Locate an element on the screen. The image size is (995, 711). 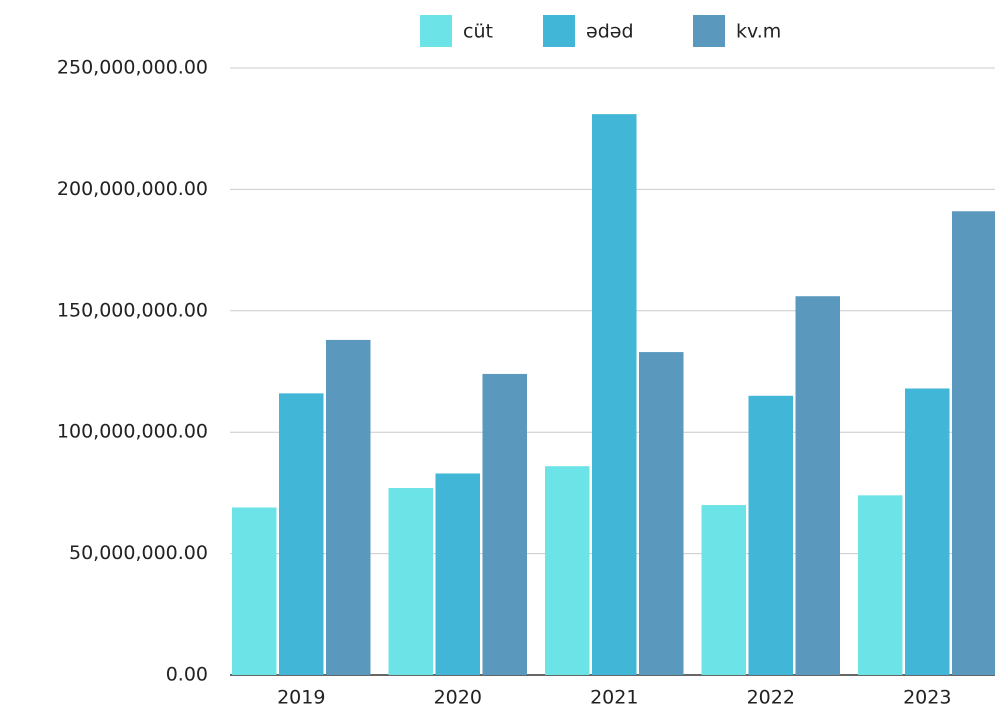
x-tick-label: 2022 is located at coordinates (771, 698).